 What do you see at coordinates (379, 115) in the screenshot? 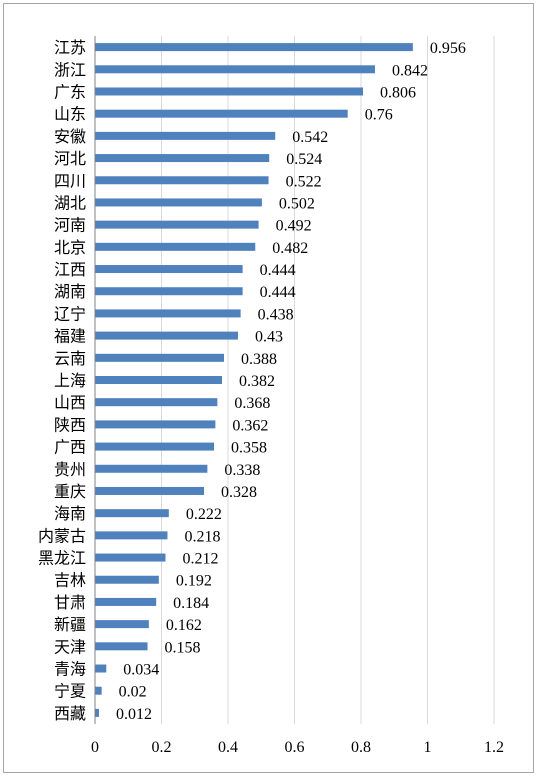
I see `value-label: 0.76` at bounding box center [379, 115].